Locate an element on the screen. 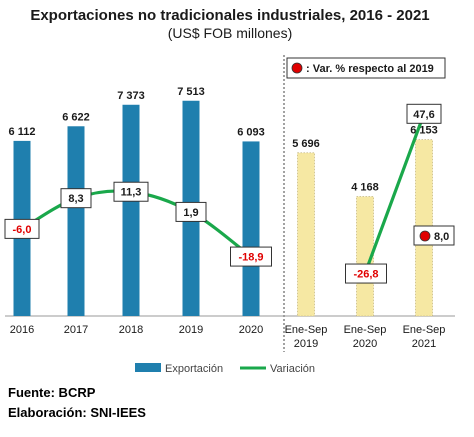 This screenshot has width=474, height=437. annotation-text: : Var. % respecto al 2019 is located at coordinates (370, 69).